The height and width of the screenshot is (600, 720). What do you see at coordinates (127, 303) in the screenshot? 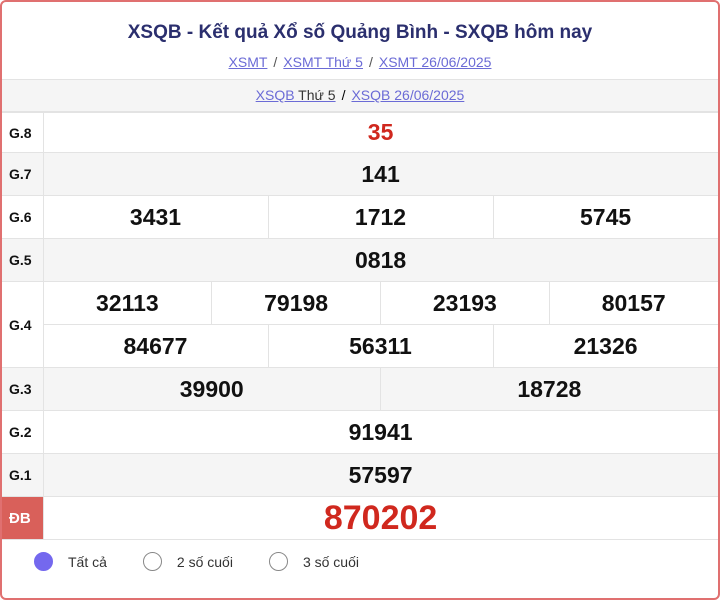
I see `prize-number: 32113` at bounding box center [127, 303].